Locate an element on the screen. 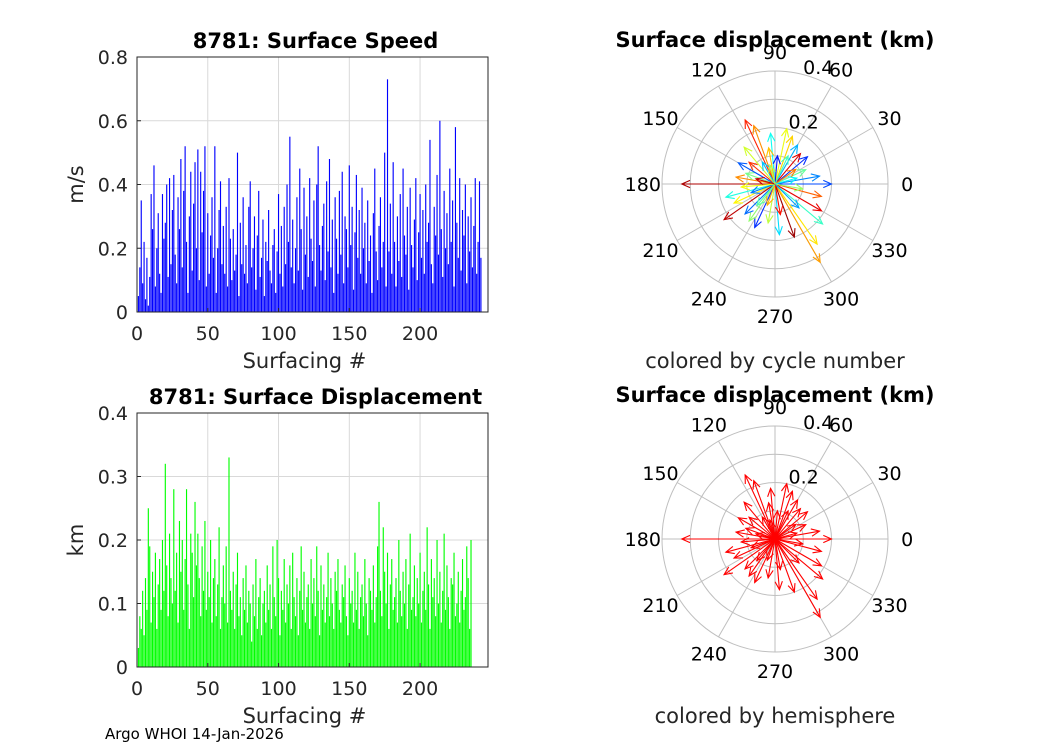 This screenshot has width=1050, height=750. x-tick-label: 0 is located at coordinates (137, 334).